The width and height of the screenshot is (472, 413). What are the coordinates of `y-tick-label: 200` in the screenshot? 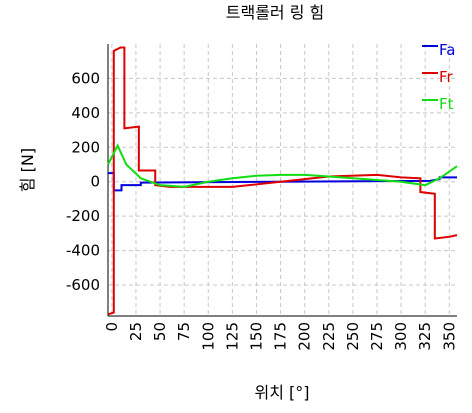 It's located at (85, 147).